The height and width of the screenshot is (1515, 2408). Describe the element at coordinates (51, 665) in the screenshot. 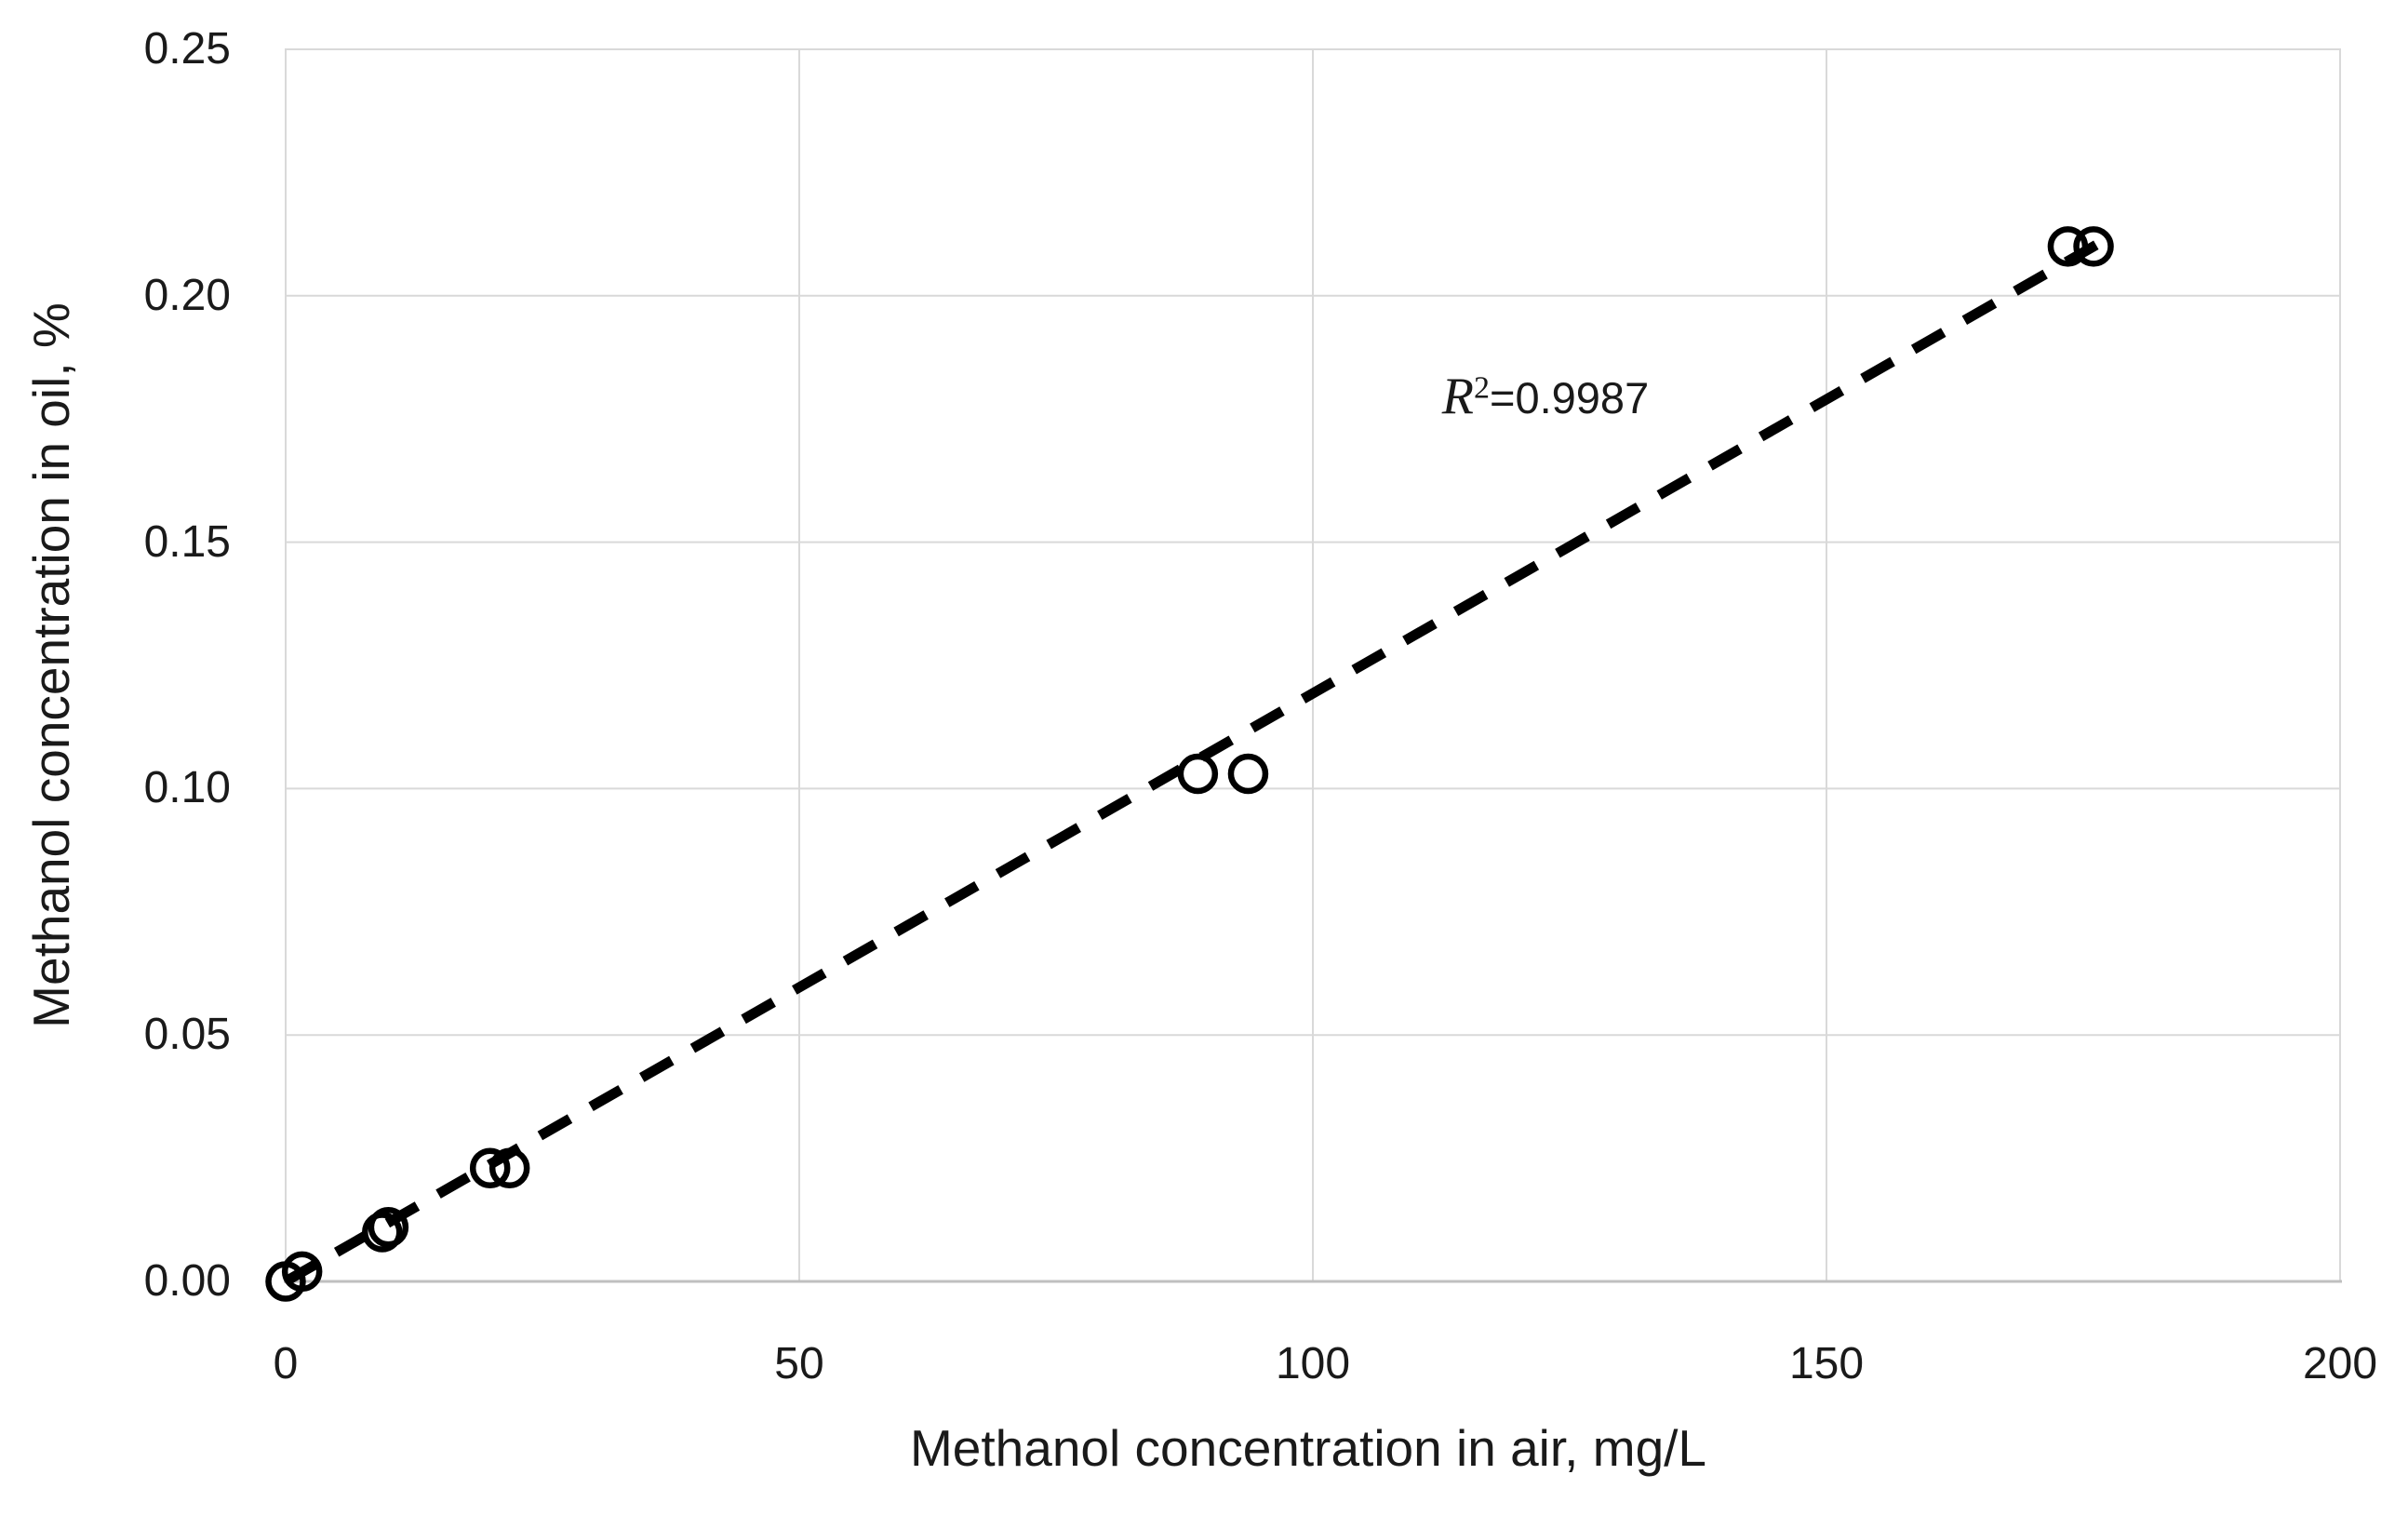

I see `y-axis-title: Methanol concentration in oil, %` at that location.